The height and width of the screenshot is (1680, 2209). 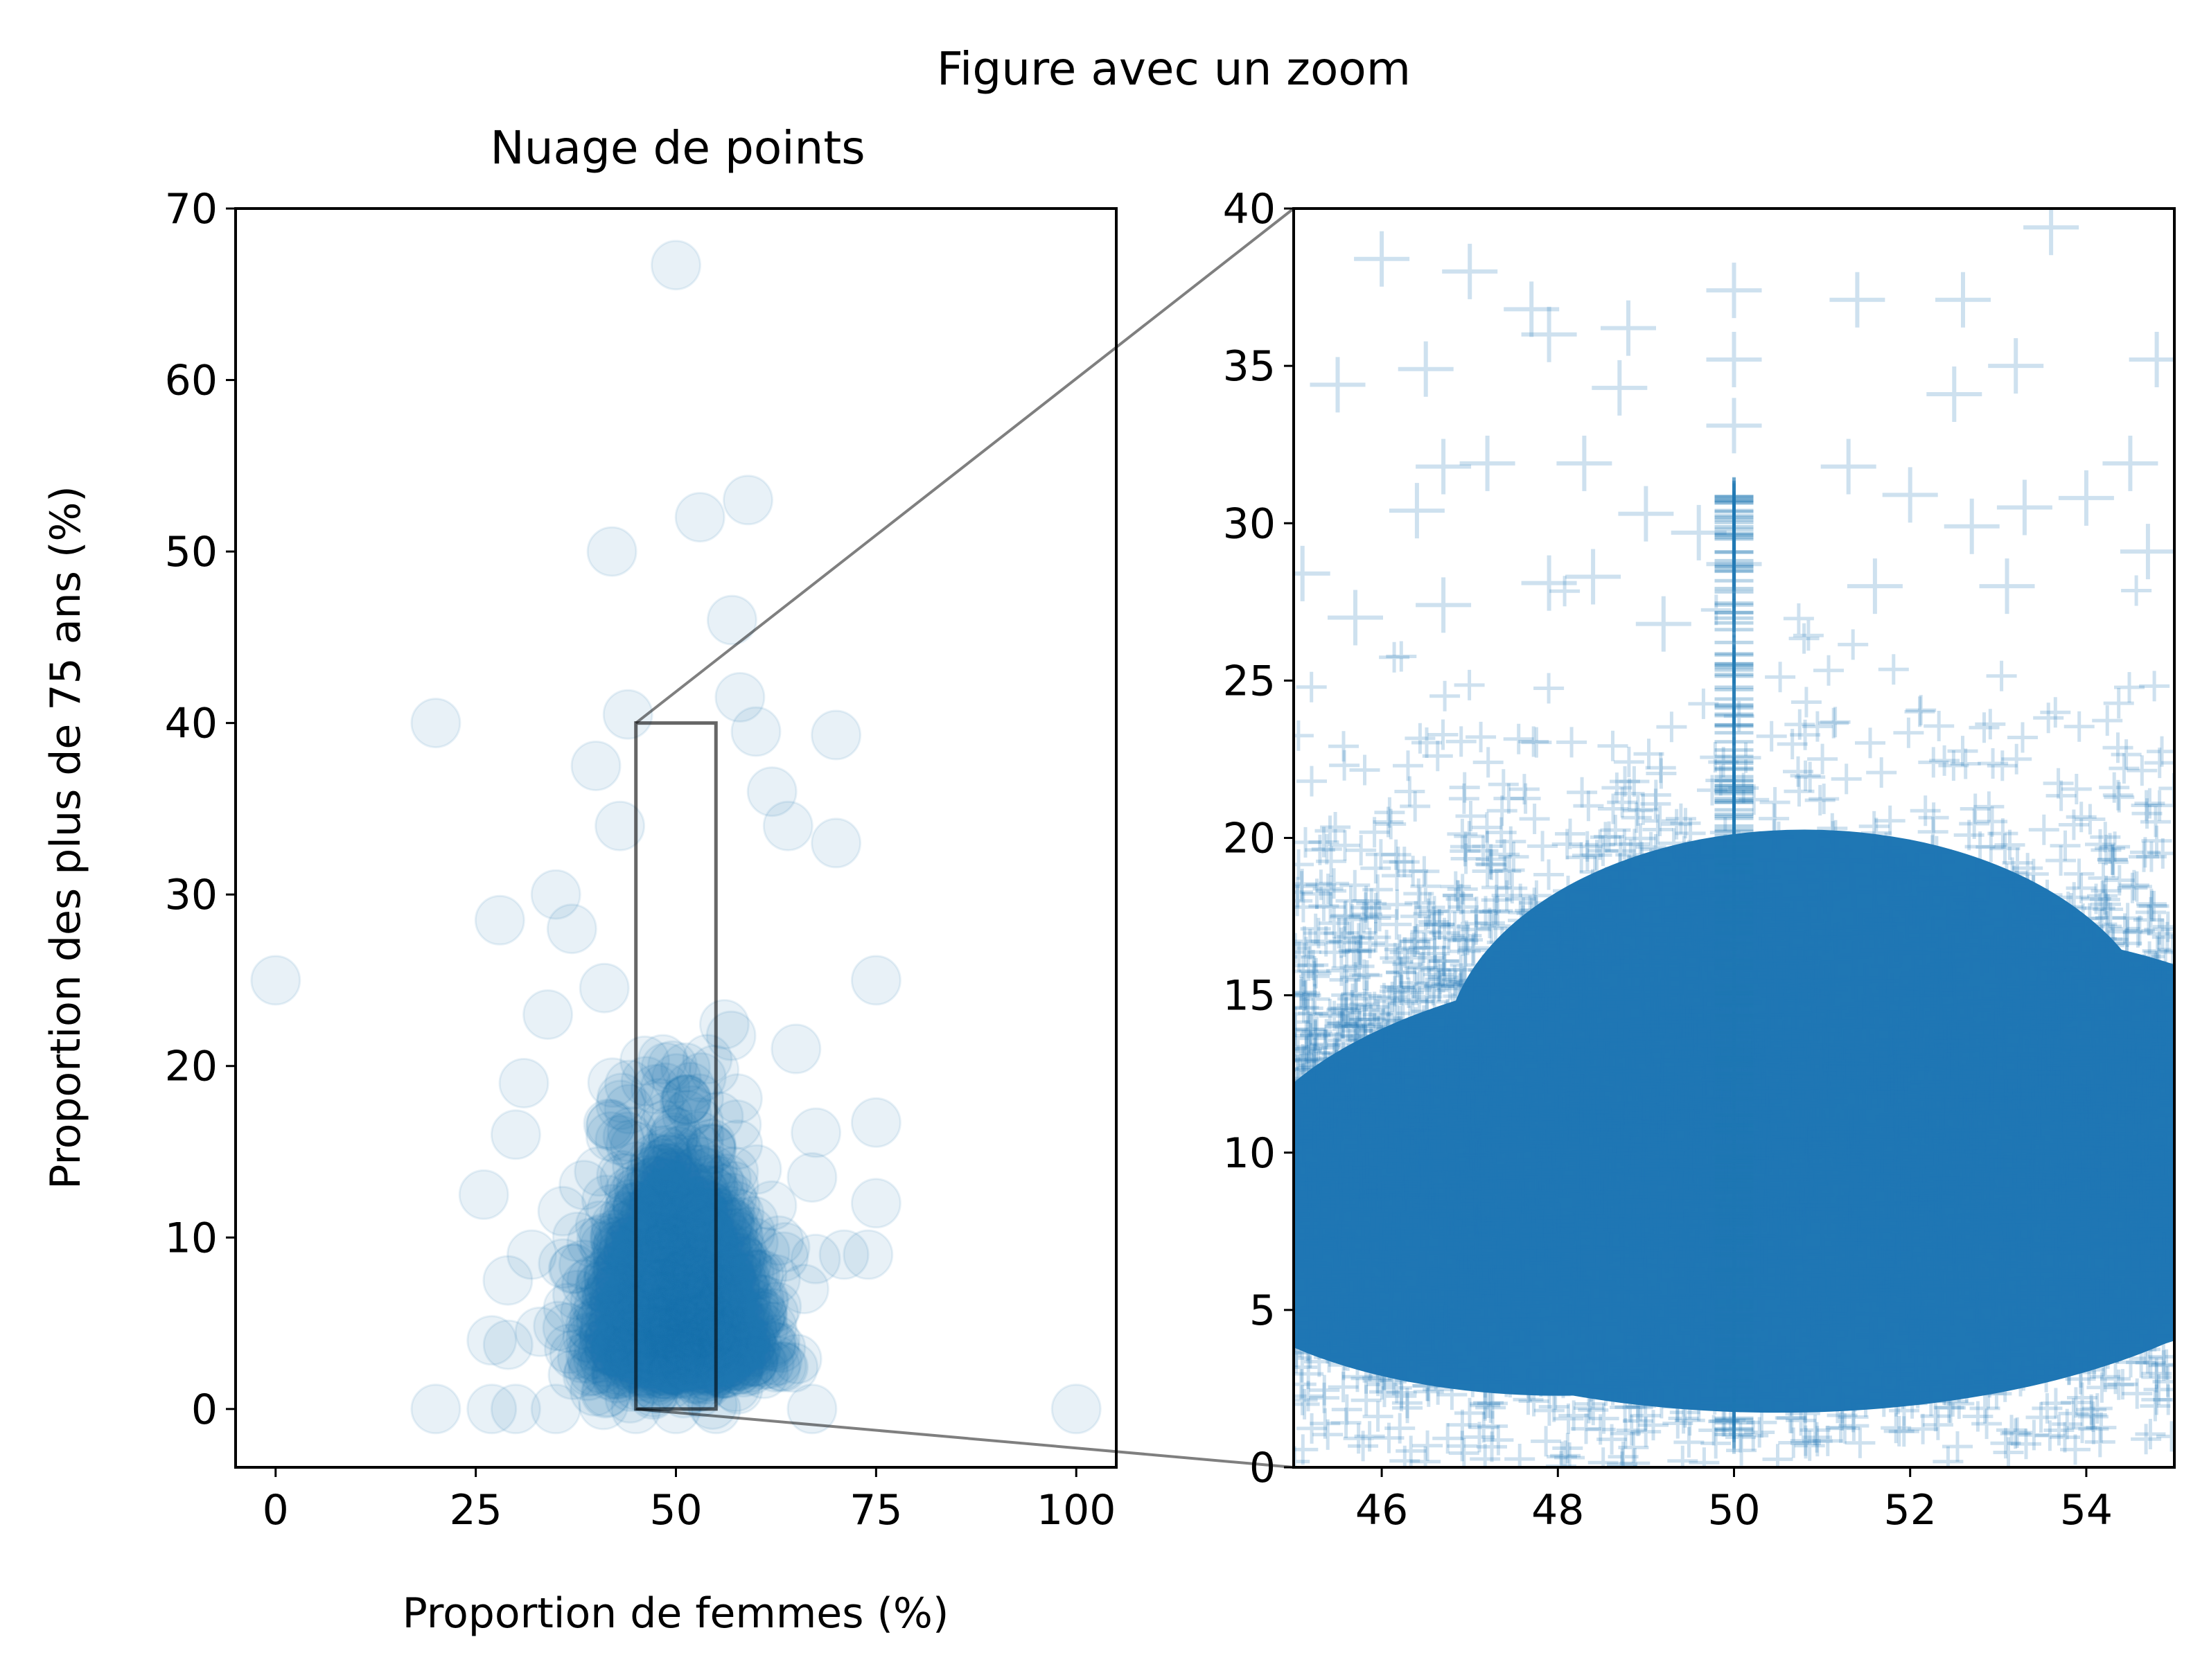 What do you see at coordinates (191, 552) in the screenshot?
I see `left-y-tick-label: 50` at bounding box center [191, 552].